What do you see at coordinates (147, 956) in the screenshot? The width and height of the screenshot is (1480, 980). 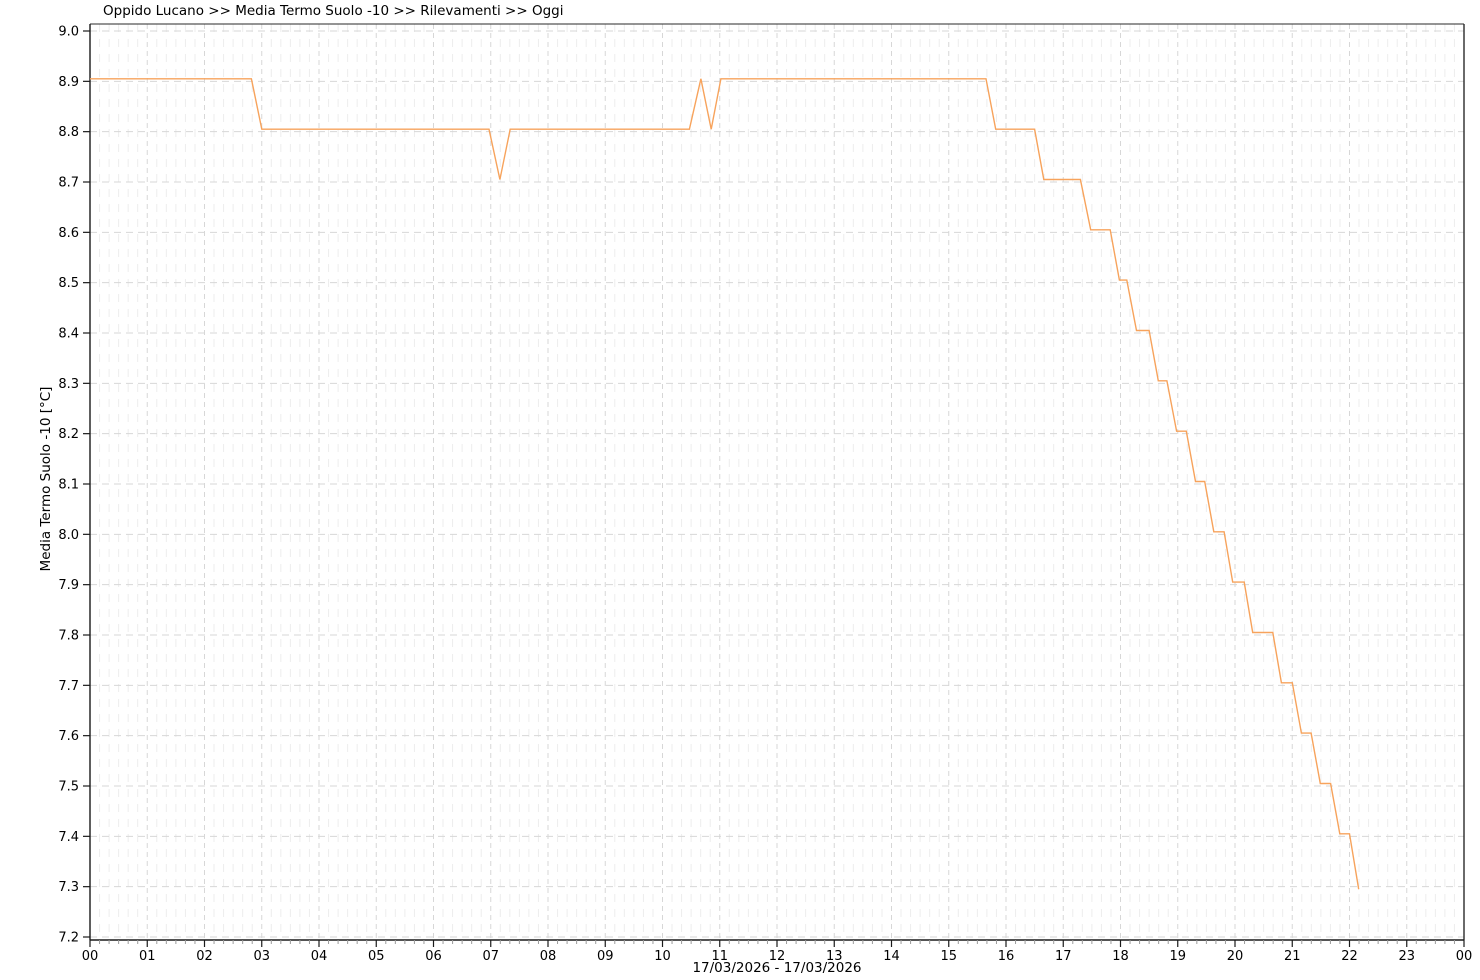 I see `x-tick-label: 01` at bounding box center [147, 956].